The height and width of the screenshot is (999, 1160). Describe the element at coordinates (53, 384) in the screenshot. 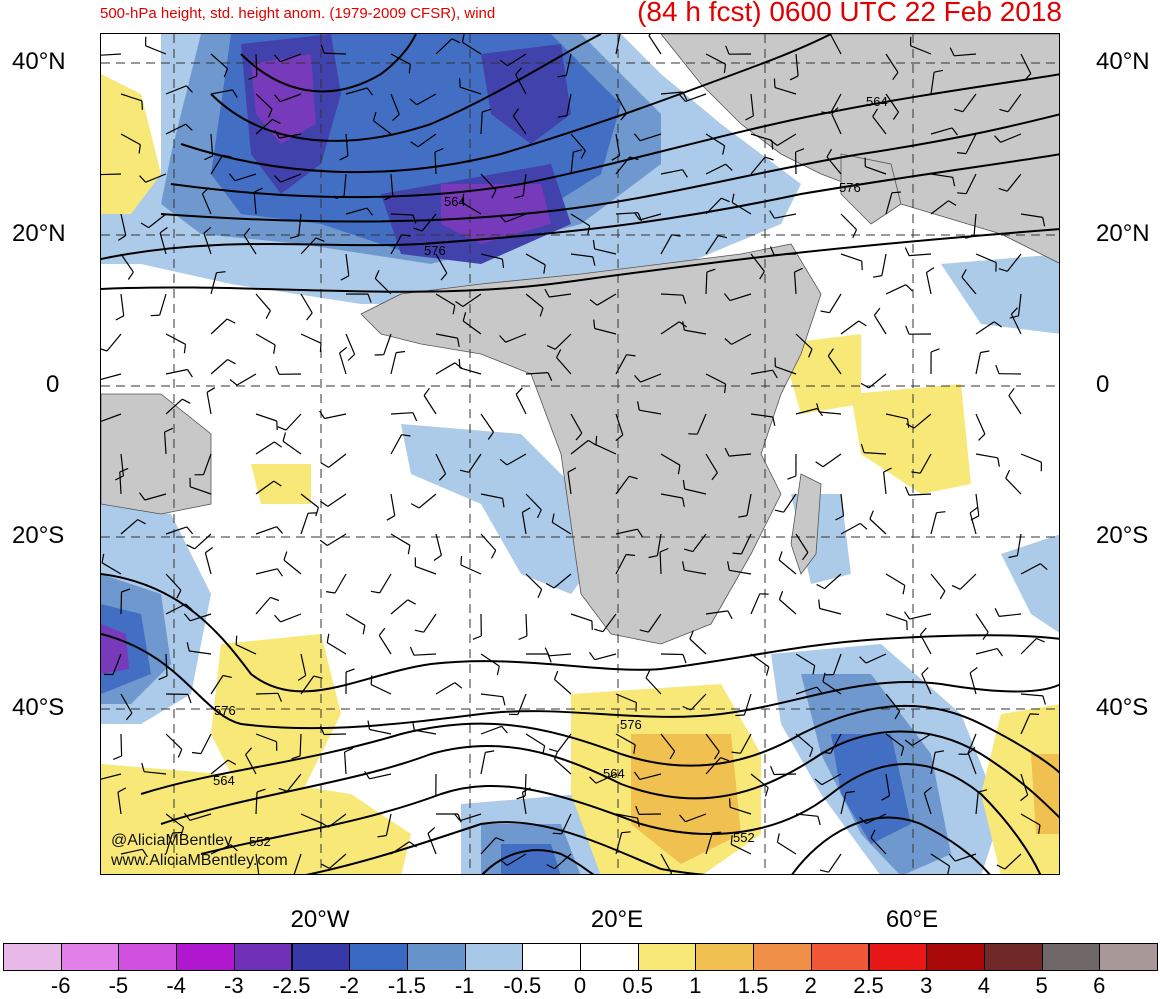

I see `lat-label-eq-left: 0` at that location.